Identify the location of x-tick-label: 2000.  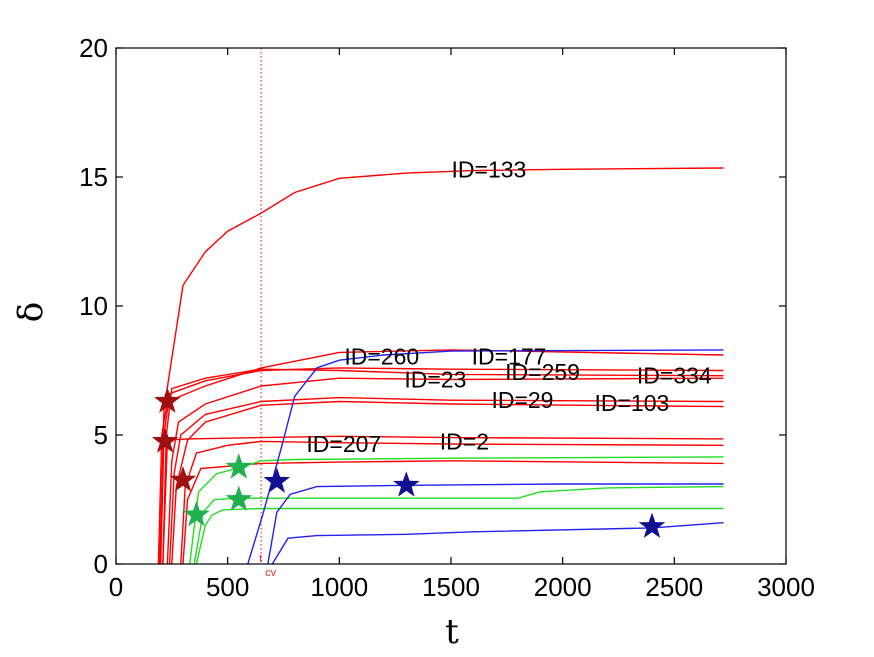
(563, 587).